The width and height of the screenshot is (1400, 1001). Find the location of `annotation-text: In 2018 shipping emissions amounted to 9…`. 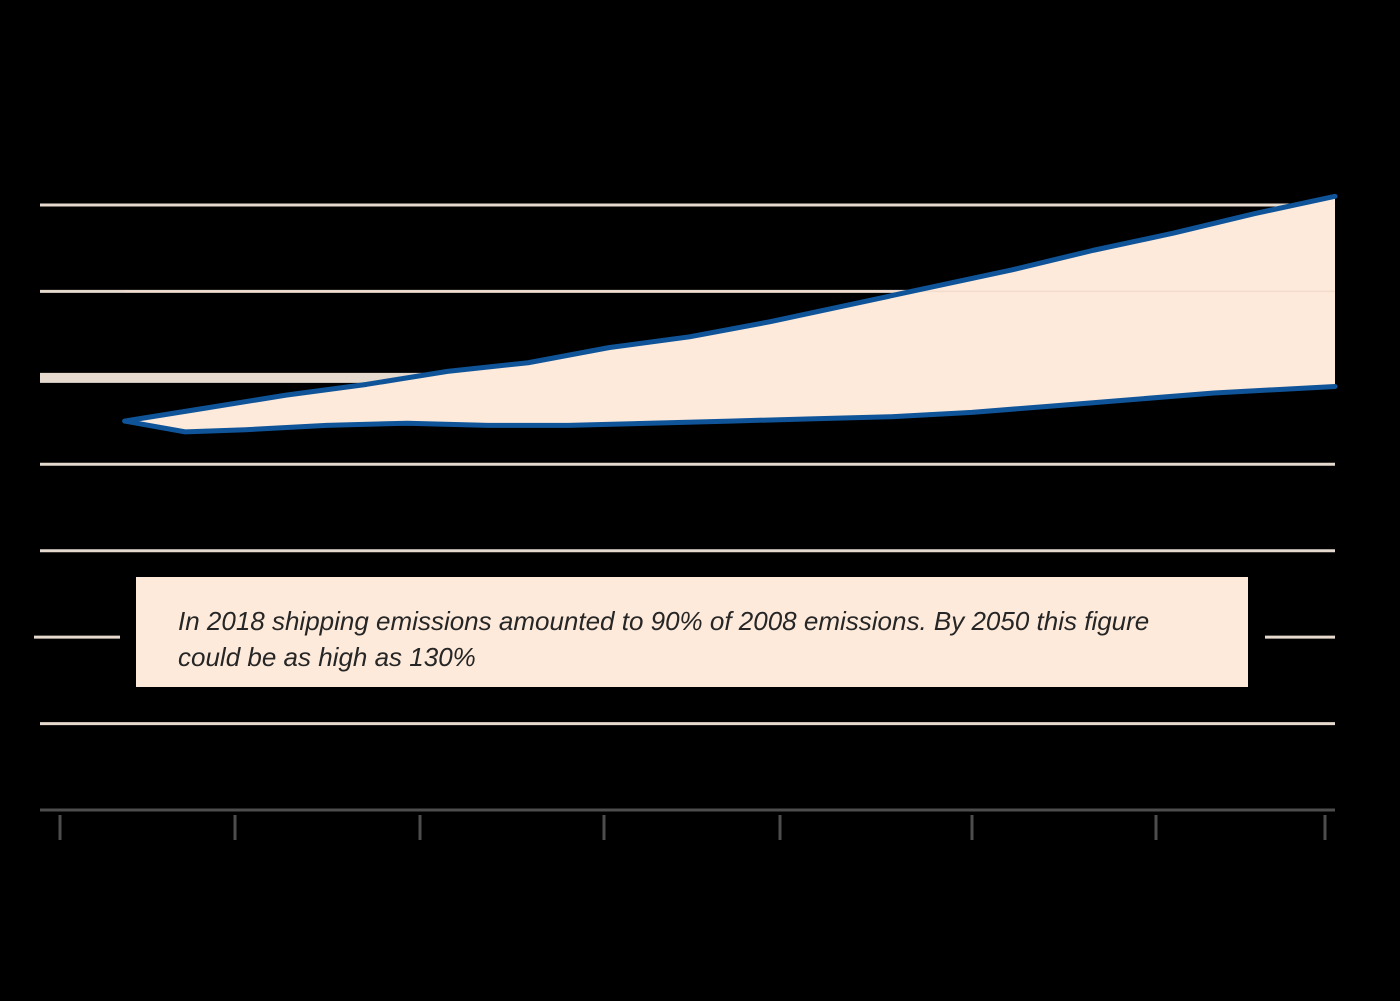

annotation-text: In 2018 shipping emissions amounted to 9… is located at coordinates (664, 639).